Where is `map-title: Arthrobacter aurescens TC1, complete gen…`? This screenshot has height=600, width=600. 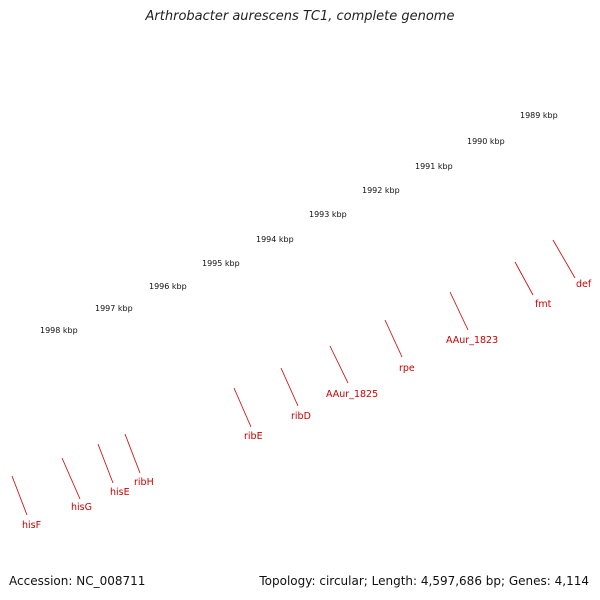 map-title: Arthrobacter aurescens TC1, complete gen… is located at coordinates (300, 16).